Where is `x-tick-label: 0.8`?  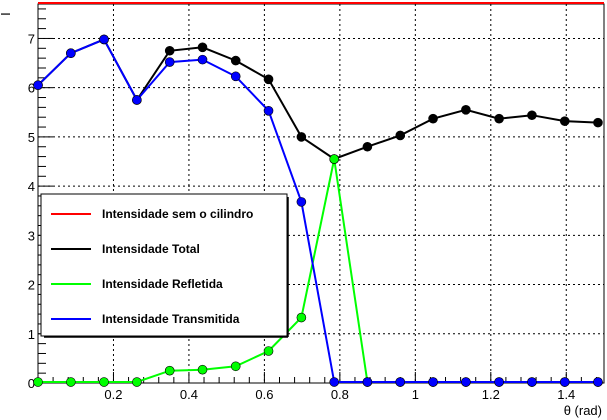
x-tick-label: 0.8 is located at coordinates (340, 394).